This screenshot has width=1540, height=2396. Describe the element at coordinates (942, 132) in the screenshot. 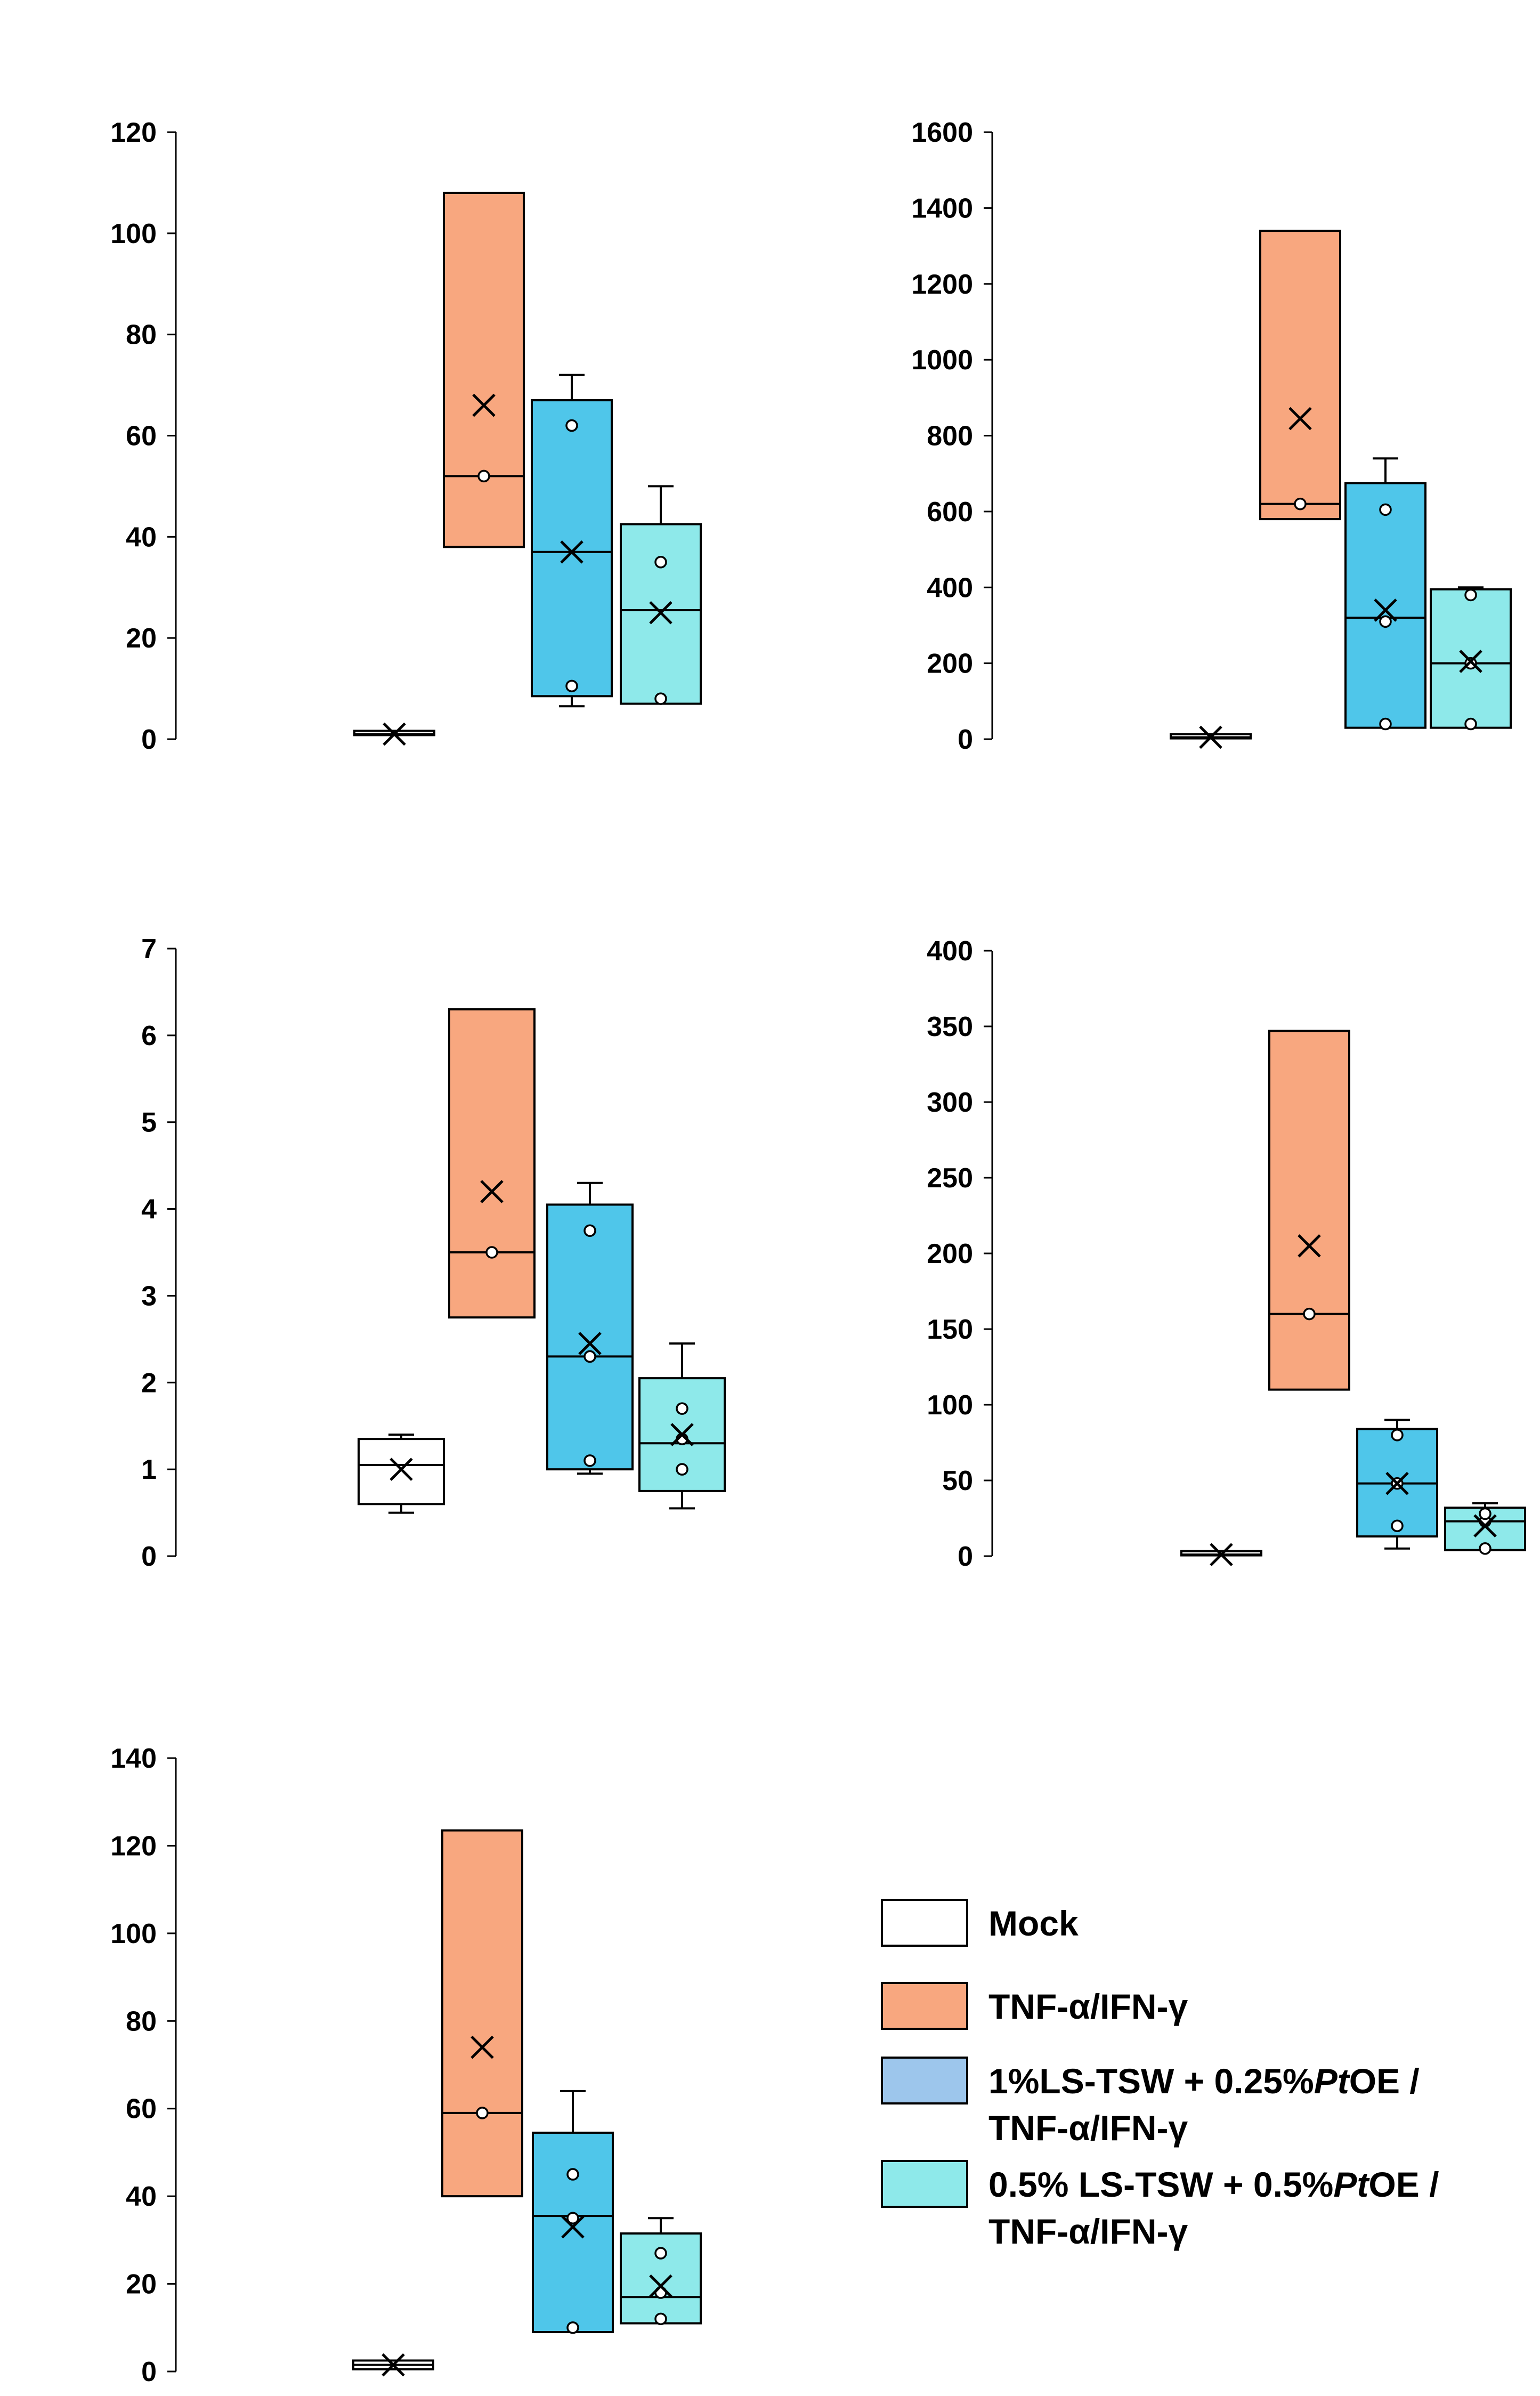

I see `y-tick-label: 1600` at that location.